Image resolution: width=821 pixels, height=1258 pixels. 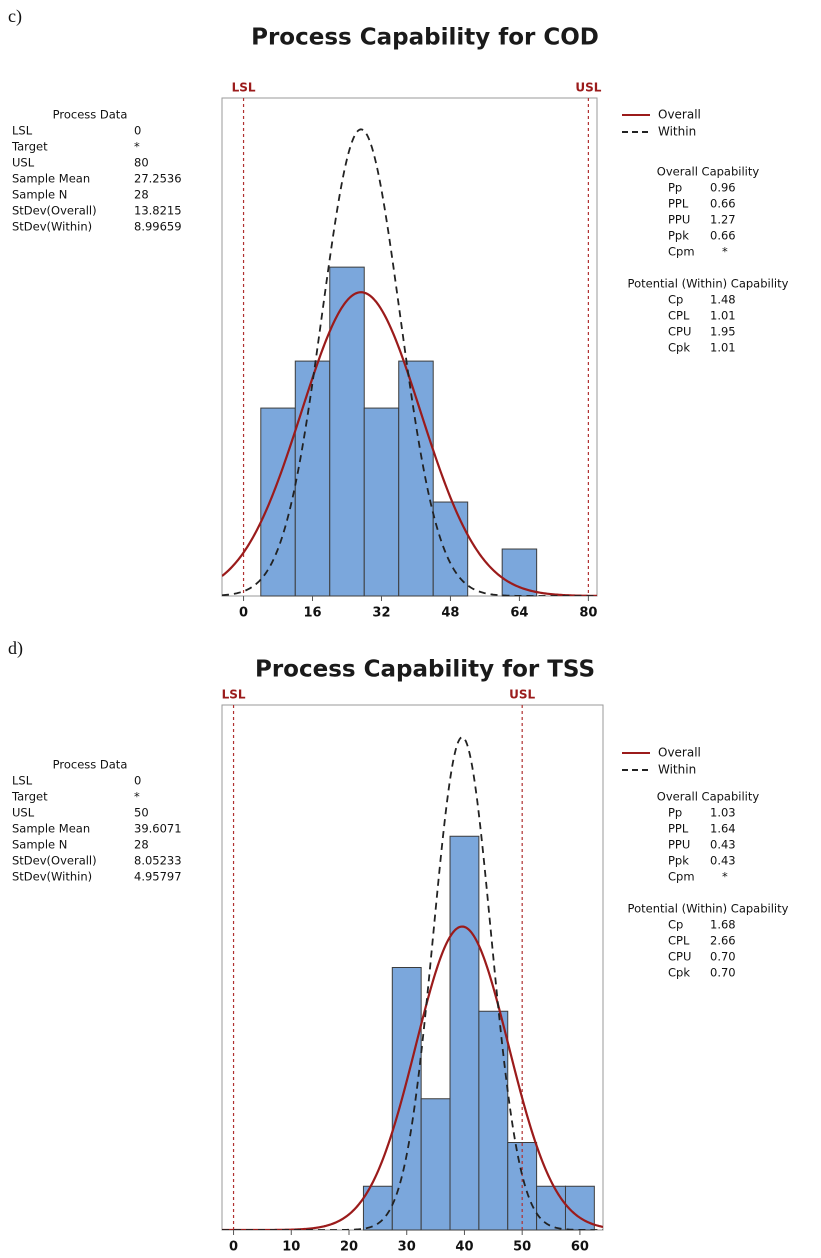 What do you see at coordinates (409, 443) in the screenshot?
I see `fit-curve` at bounding box center [409, 443].